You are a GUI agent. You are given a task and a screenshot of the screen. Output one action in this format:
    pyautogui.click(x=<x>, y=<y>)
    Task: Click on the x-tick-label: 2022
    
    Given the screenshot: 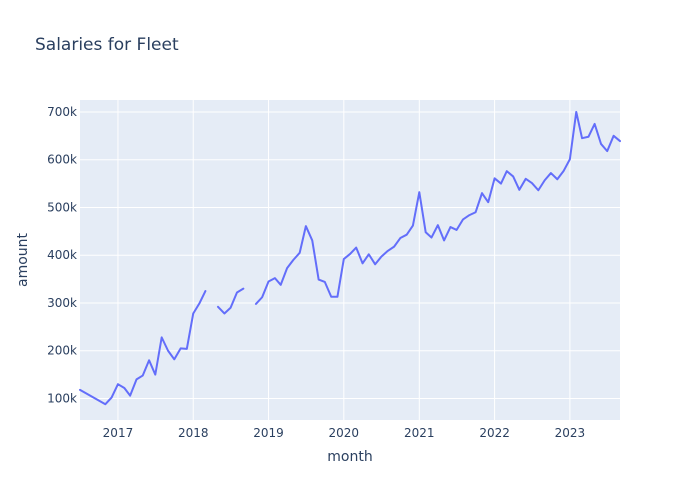 What is the action you would take?
    pyautogui.click(x=494, y=433)
    